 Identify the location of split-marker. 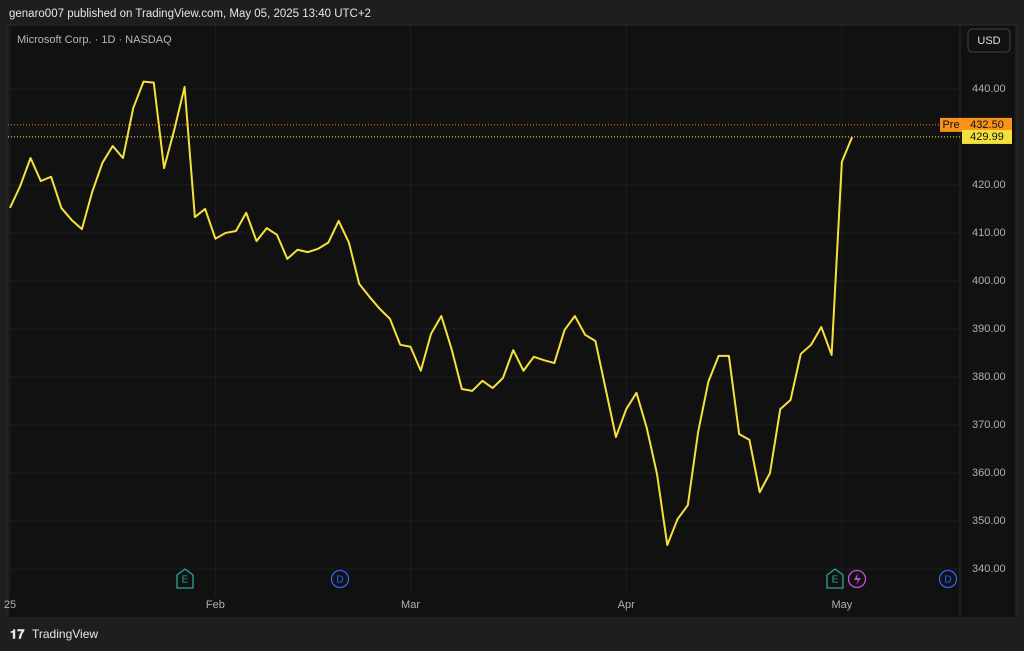
(857, 579).